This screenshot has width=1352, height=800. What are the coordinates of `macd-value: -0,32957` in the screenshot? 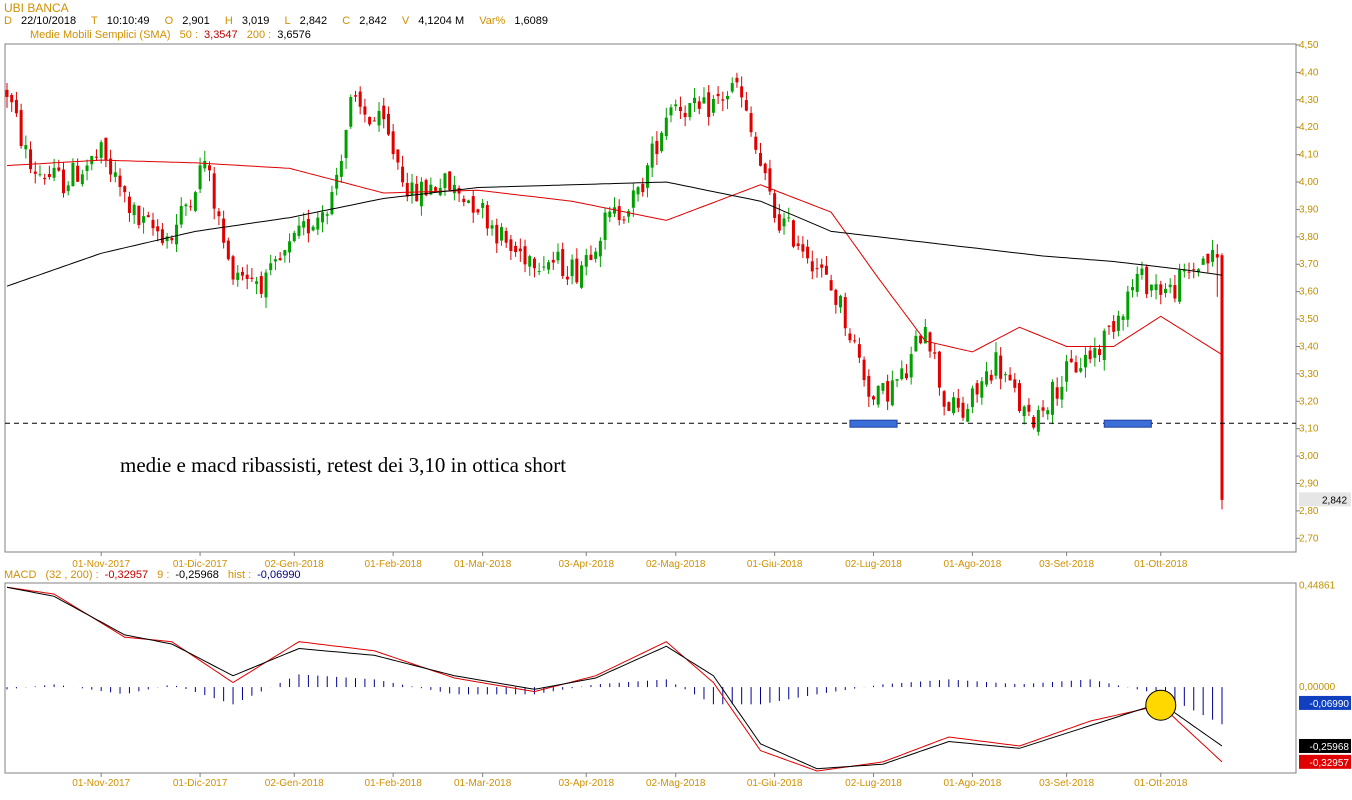 It's located at (126, 575).